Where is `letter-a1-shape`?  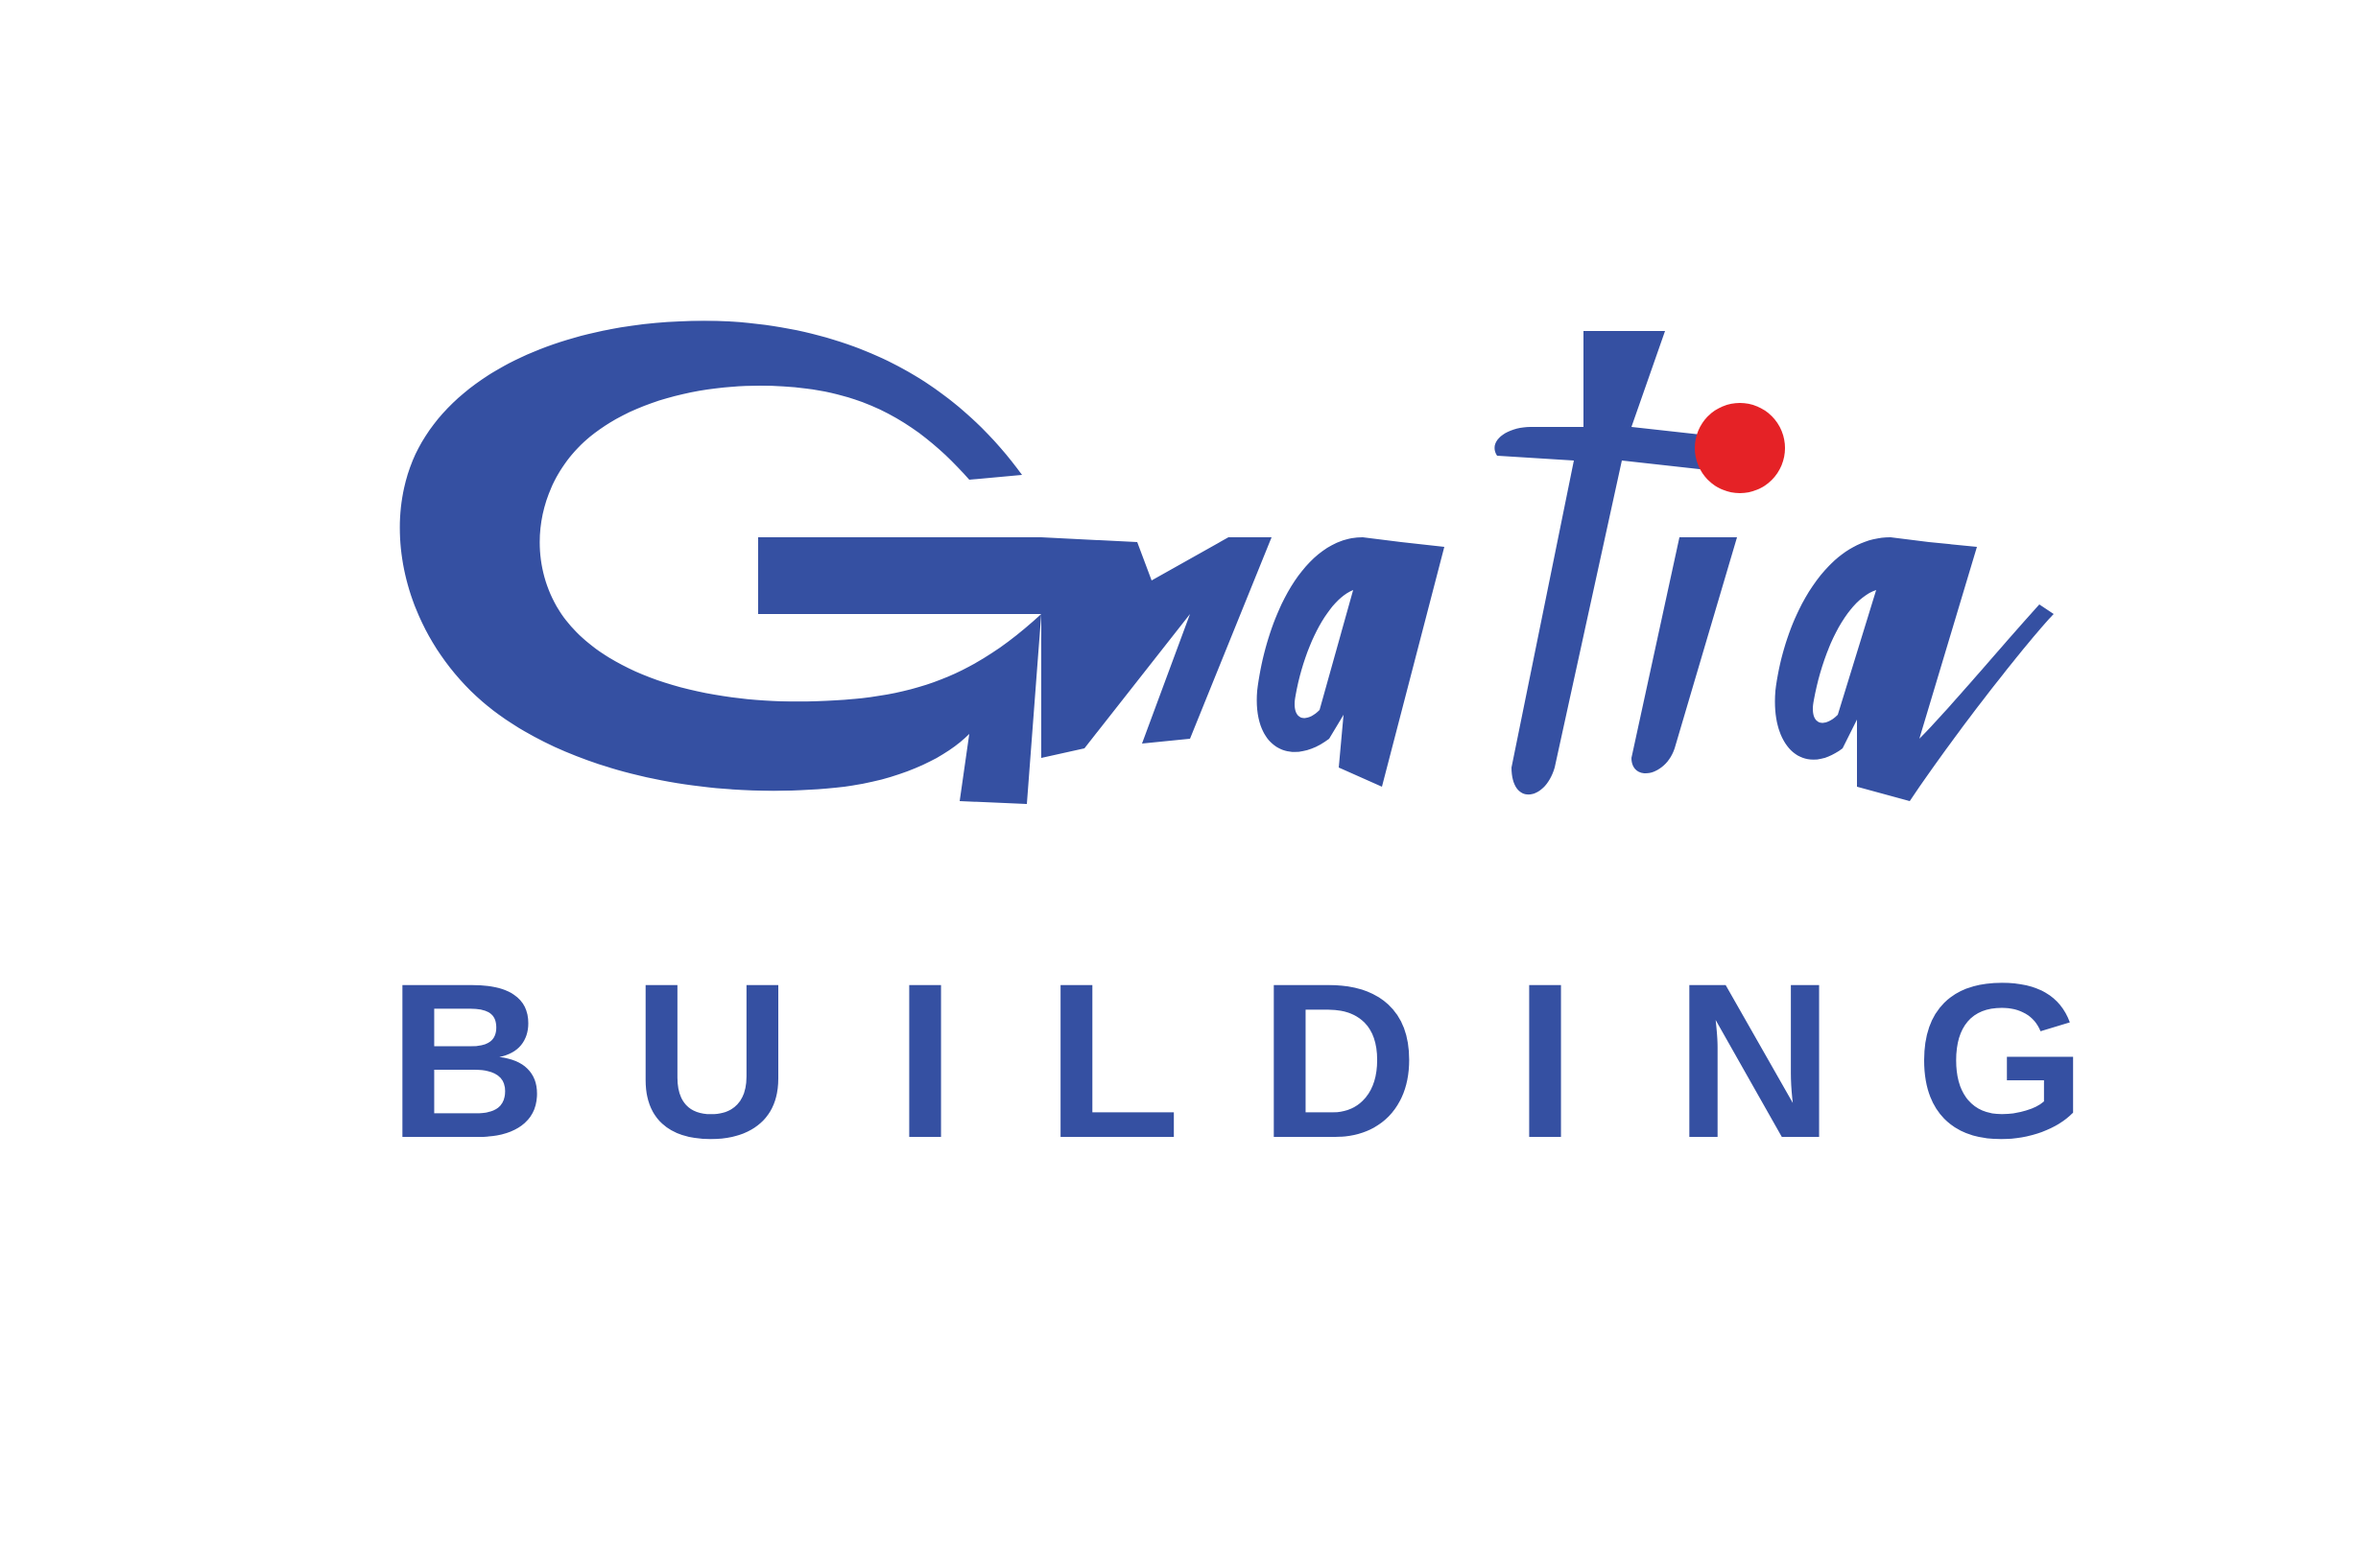
letter-a1-shape is located at coordinates (1350, 662).